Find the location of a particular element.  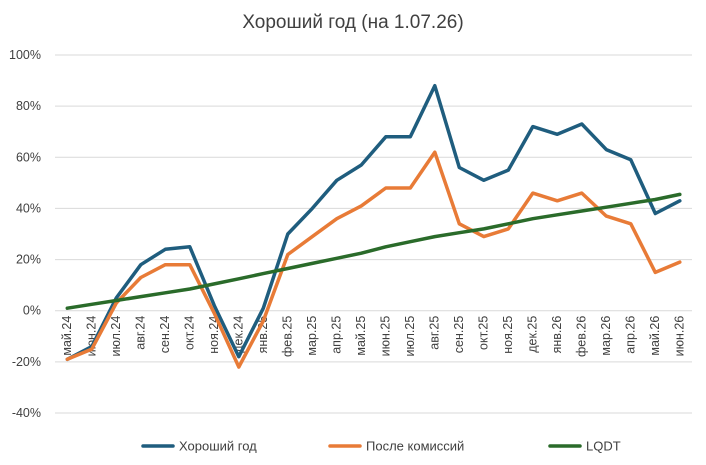

y-tick-label: 0% is located at coordinates (32, 311).